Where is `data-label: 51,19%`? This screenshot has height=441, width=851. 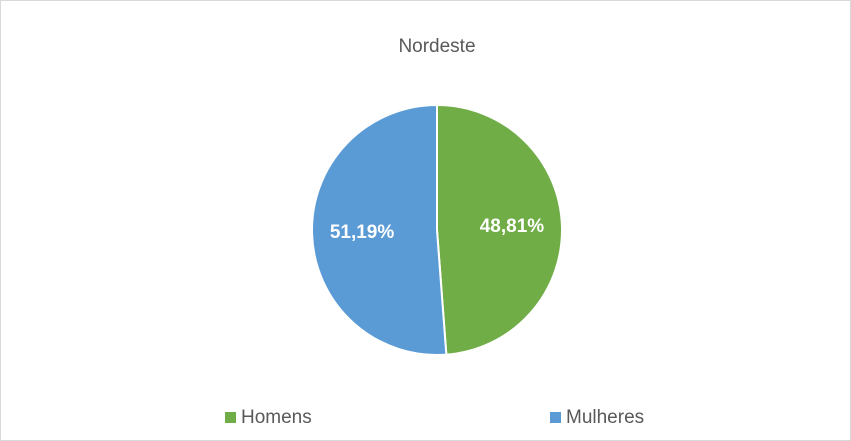
data-label: 51,19% is located at coordinates (362, 232).